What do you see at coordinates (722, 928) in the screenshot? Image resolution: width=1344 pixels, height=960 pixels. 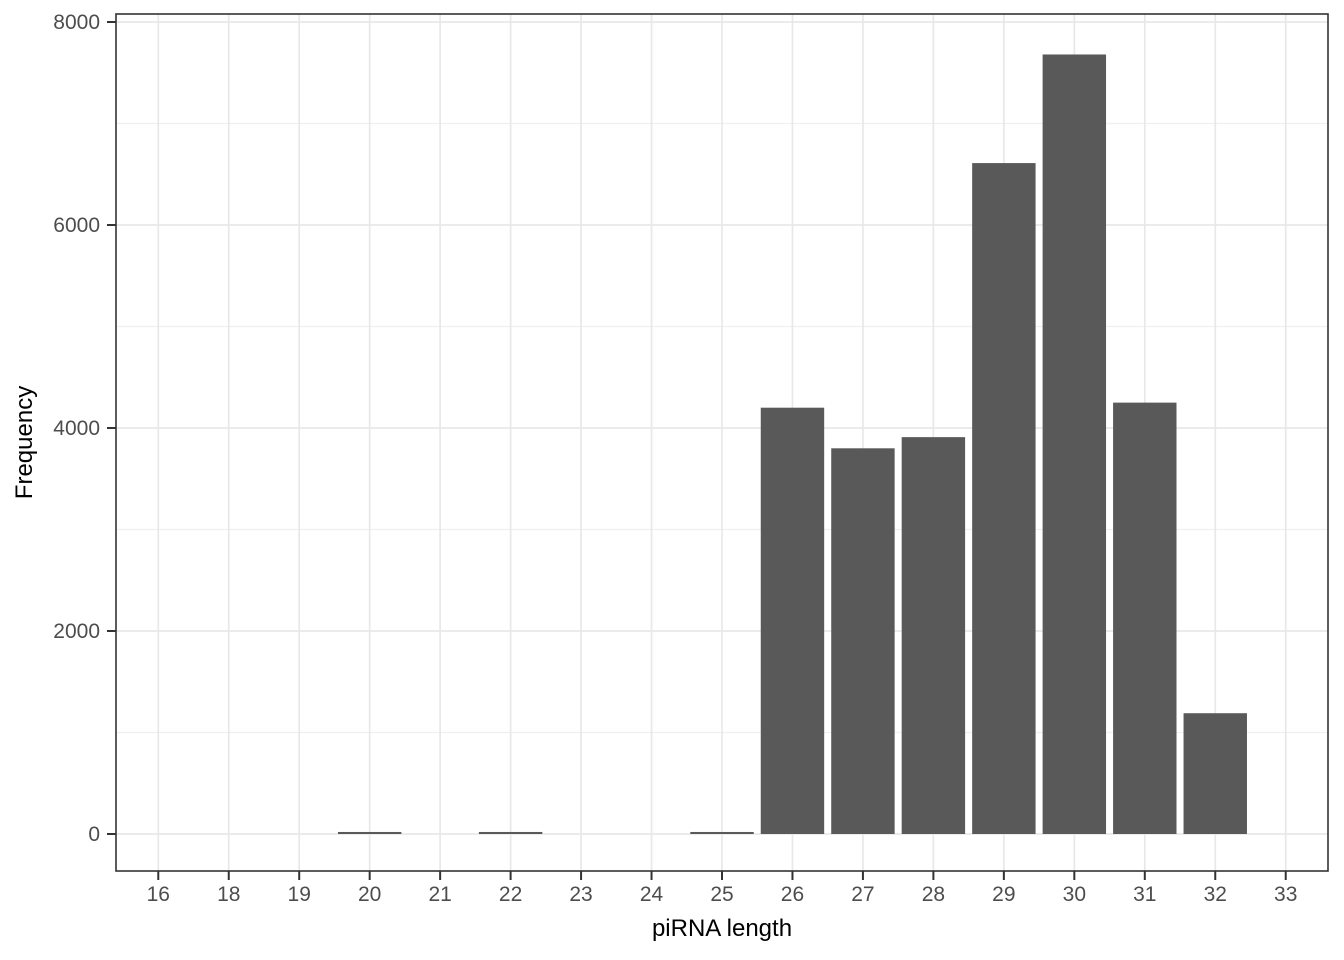 I see `x-axis-title: piRNA length` at bounding box center [722, 928].